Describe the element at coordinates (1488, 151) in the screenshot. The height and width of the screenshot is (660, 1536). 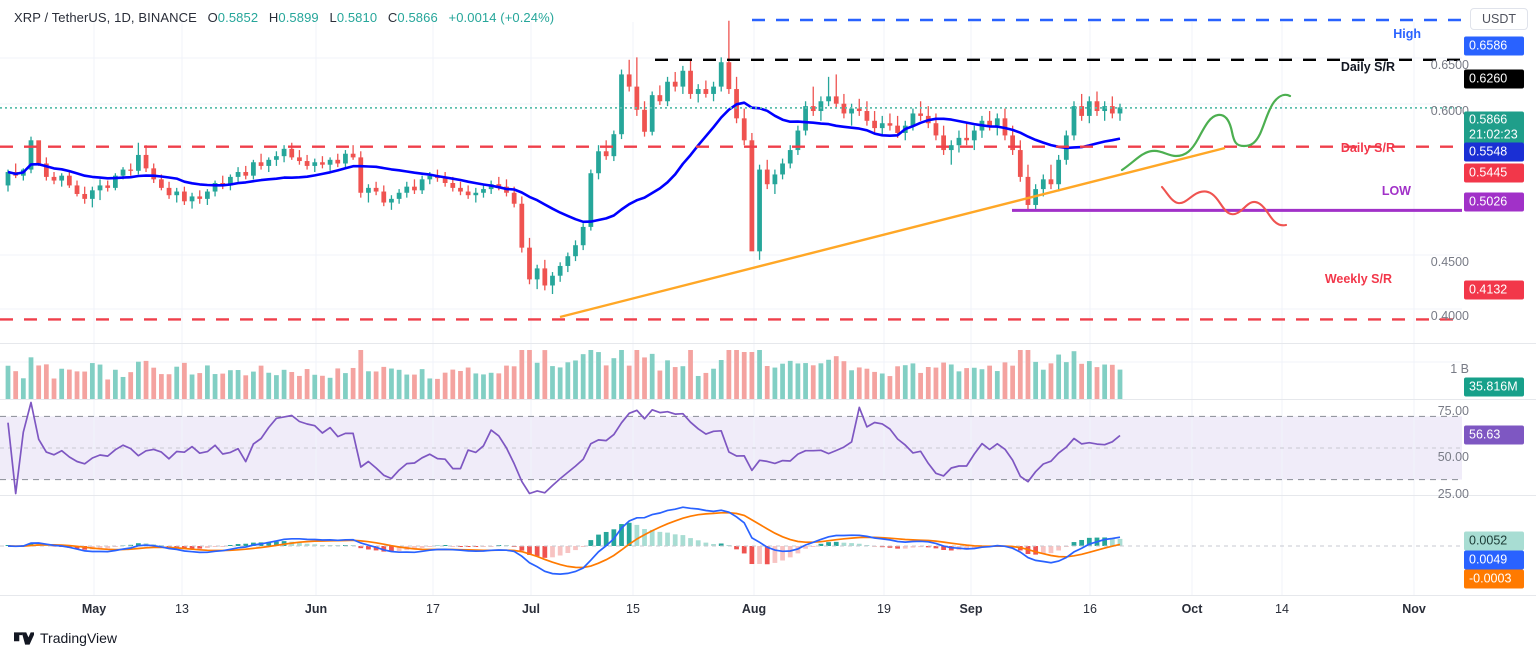
I see `price-label-value: 0.5548` at that location.